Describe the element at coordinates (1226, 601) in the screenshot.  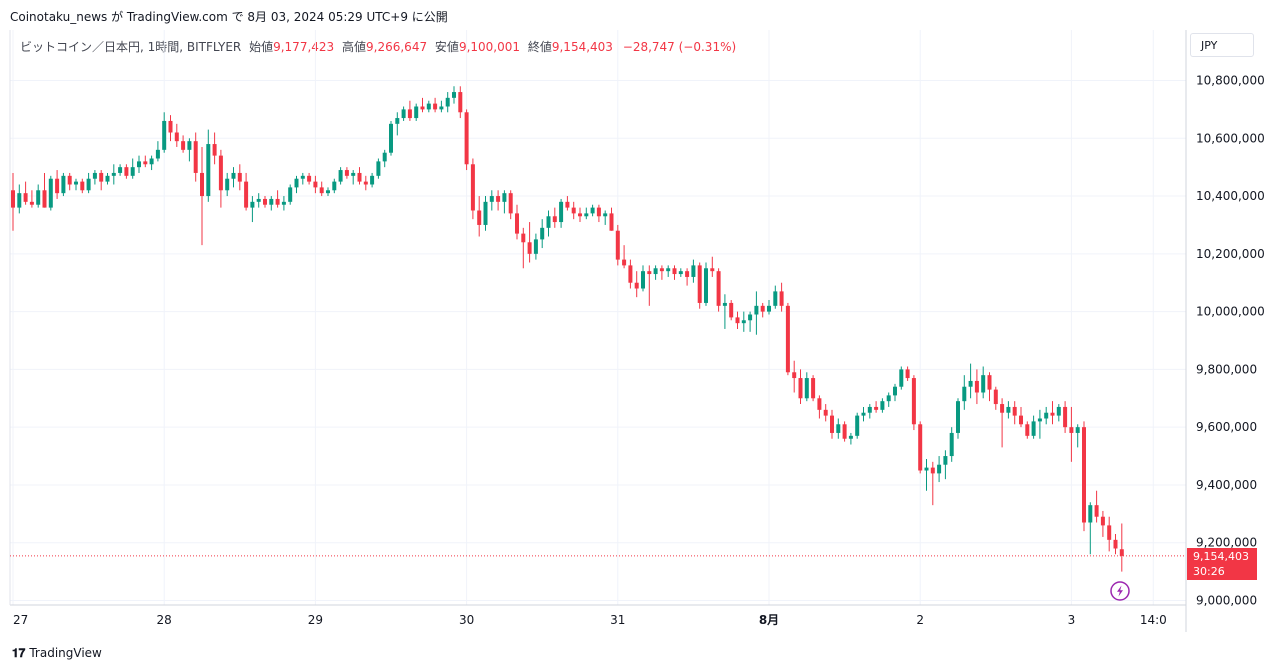
I see `price-tick-label: 9,000,000` at that location.